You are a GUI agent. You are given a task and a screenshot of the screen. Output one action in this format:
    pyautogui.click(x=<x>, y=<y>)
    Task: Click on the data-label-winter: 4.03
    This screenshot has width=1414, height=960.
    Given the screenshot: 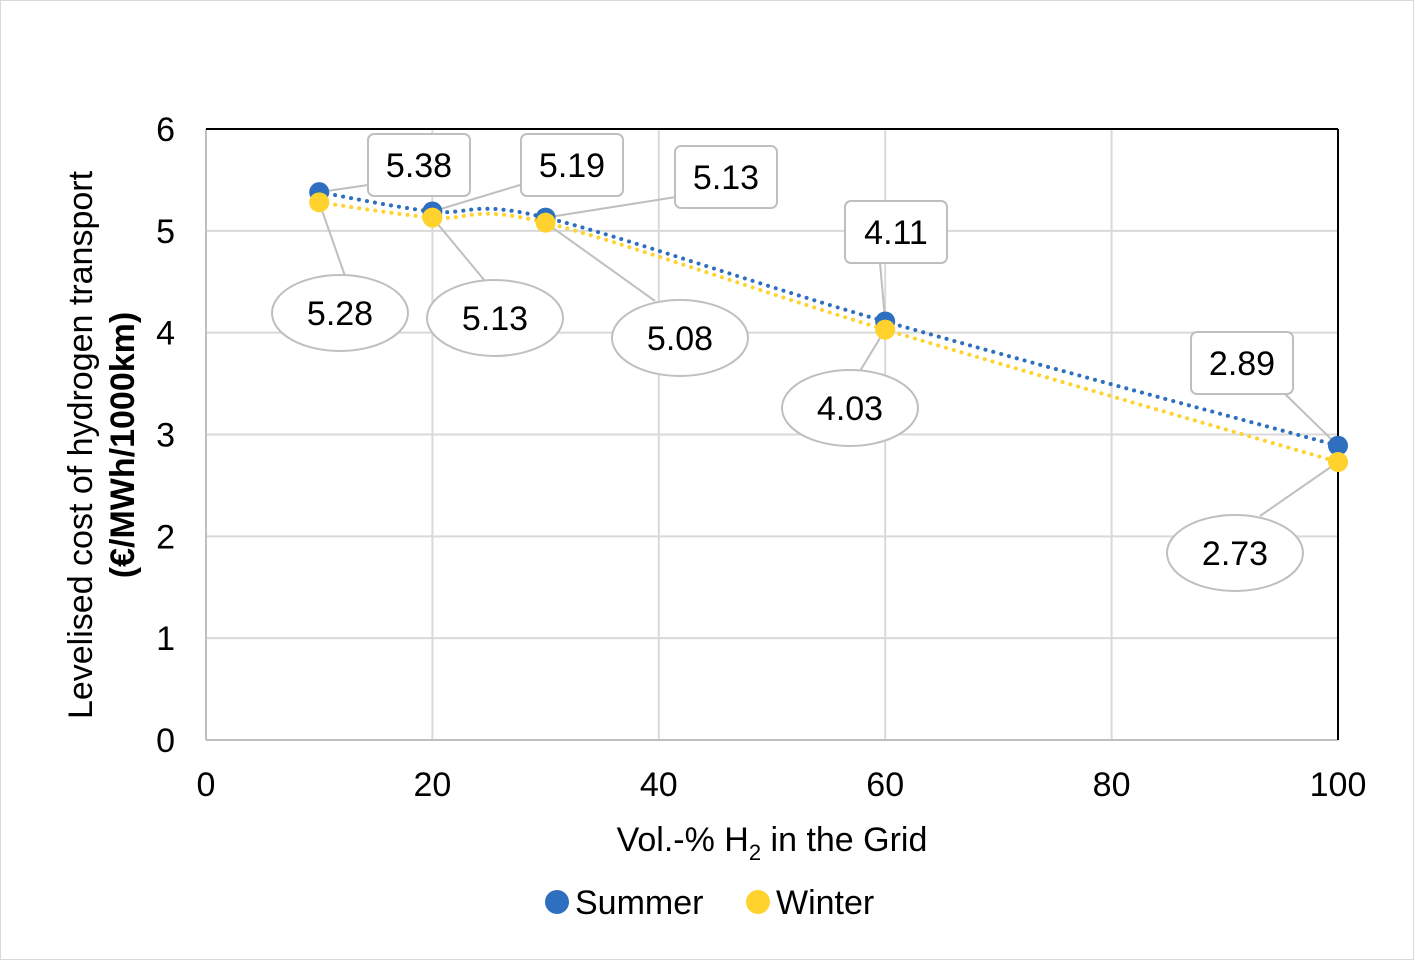 What is the action you would take?
    pyautogui.click(x=850, y=409)
    